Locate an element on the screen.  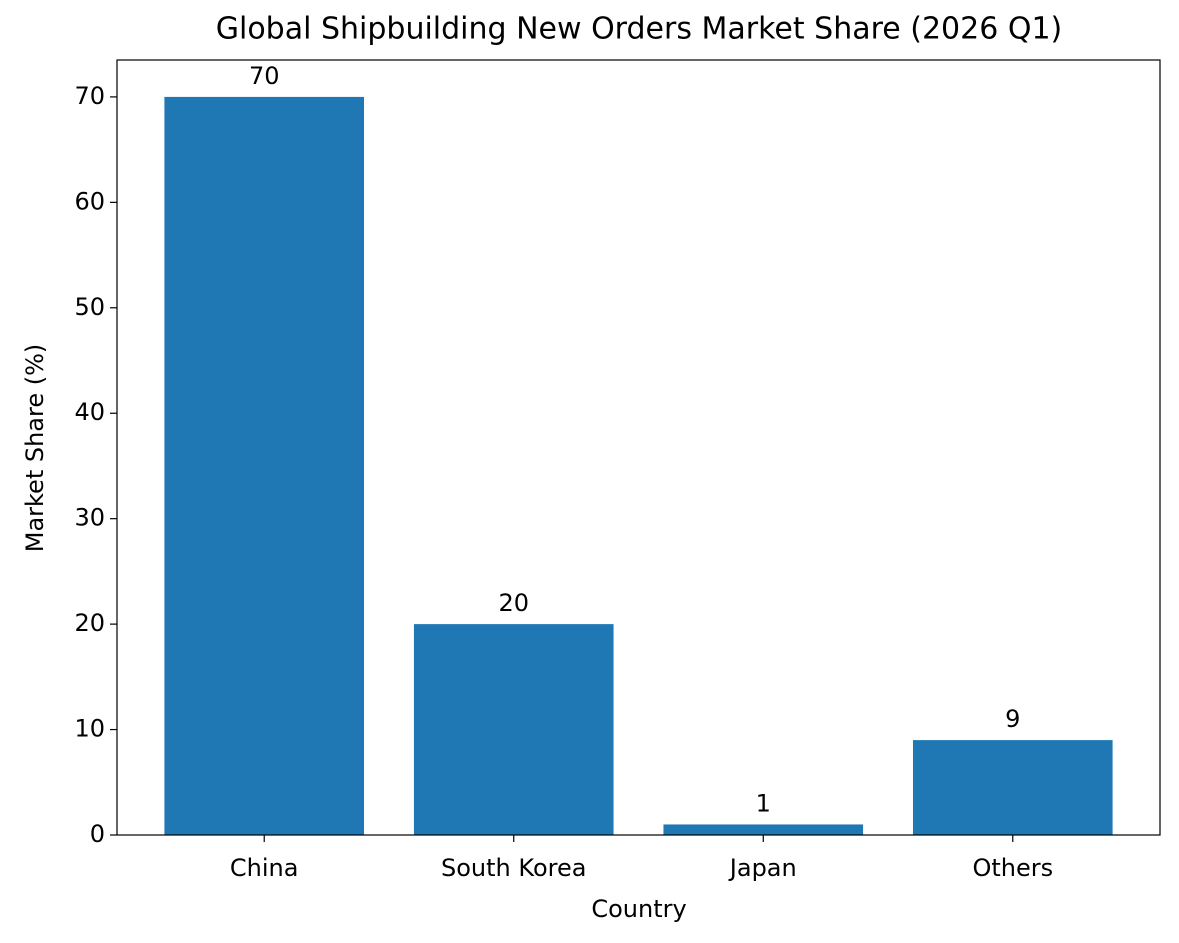
value-label: 70 is located at coordinates (264, 76).